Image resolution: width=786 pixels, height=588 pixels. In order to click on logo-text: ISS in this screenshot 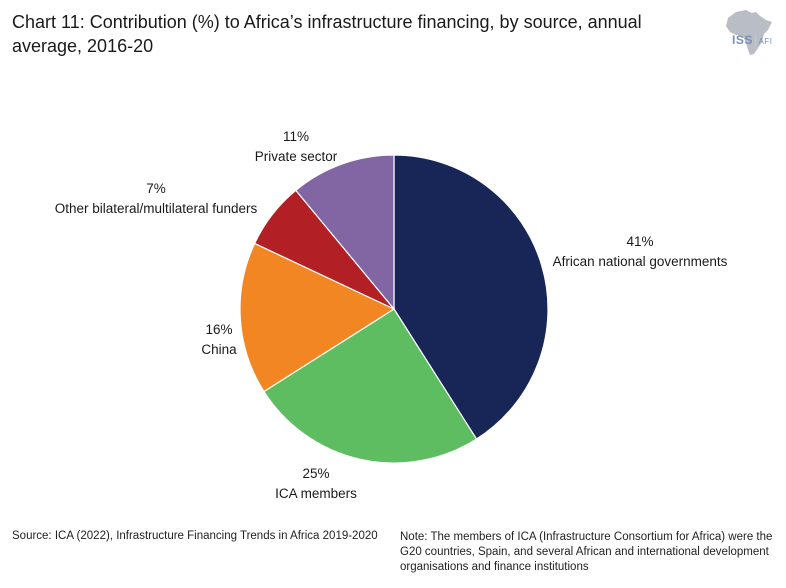, I will do `click(742, 40)`.